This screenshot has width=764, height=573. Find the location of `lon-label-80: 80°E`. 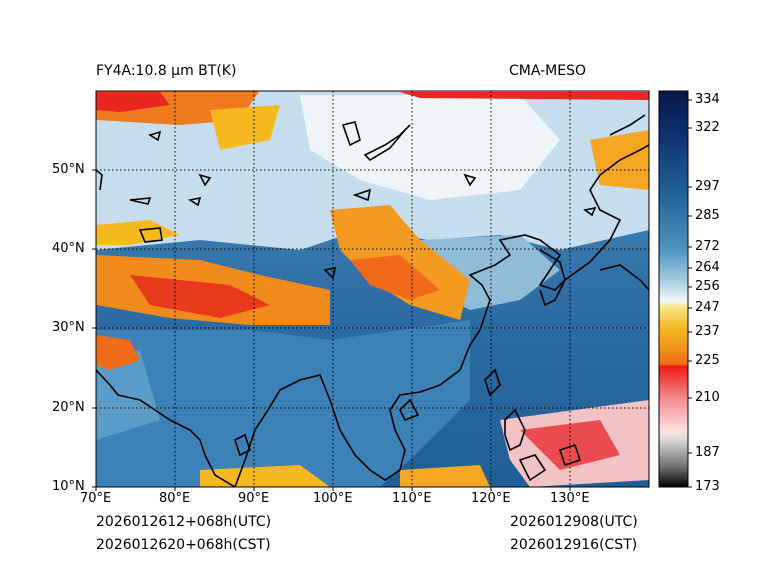

lon-label-80: 80°E is located at coordinates (175, 498).